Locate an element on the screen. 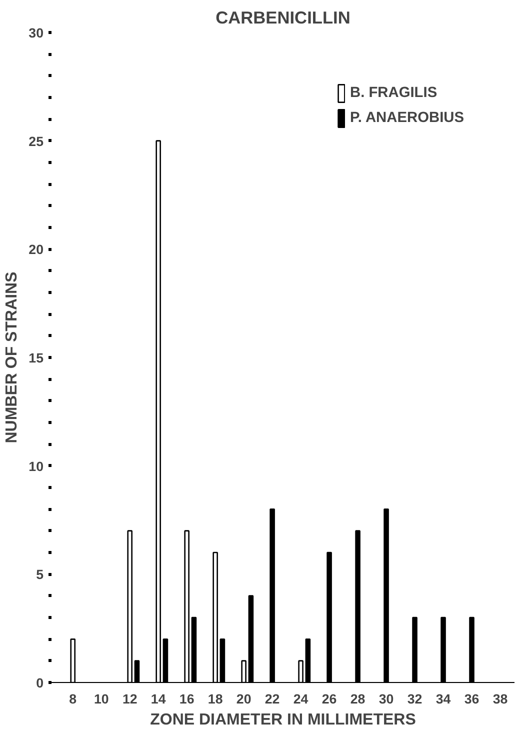  x-tick-label: 8 is located at coordinates (73, 699).